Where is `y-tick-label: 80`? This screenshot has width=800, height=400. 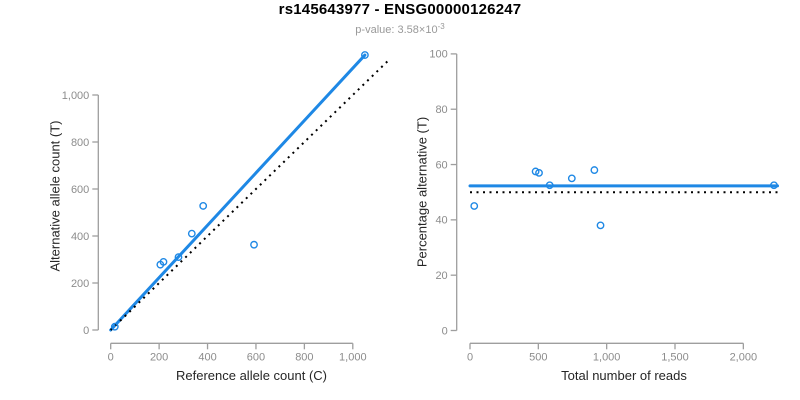 y-tick-label: 80 is located at coordinates (441, 110).